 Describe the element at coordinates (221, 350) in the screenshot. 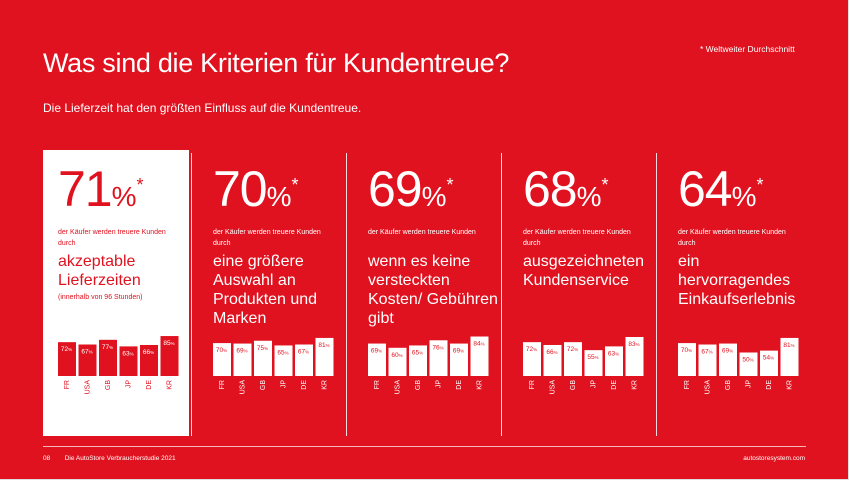

I see `bar-value-label: 70%` at that location.